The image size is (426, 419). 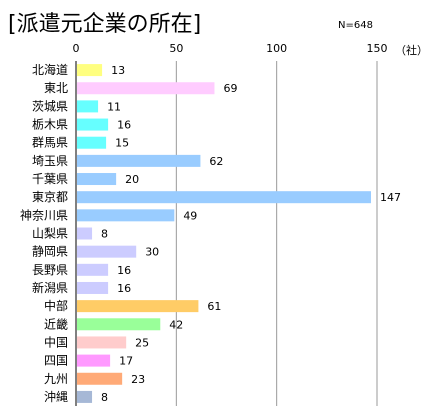 What do you see at coordinates (114, 106) in the screenshot?
I see `value-label: 11` at bounding box center [114, 106].